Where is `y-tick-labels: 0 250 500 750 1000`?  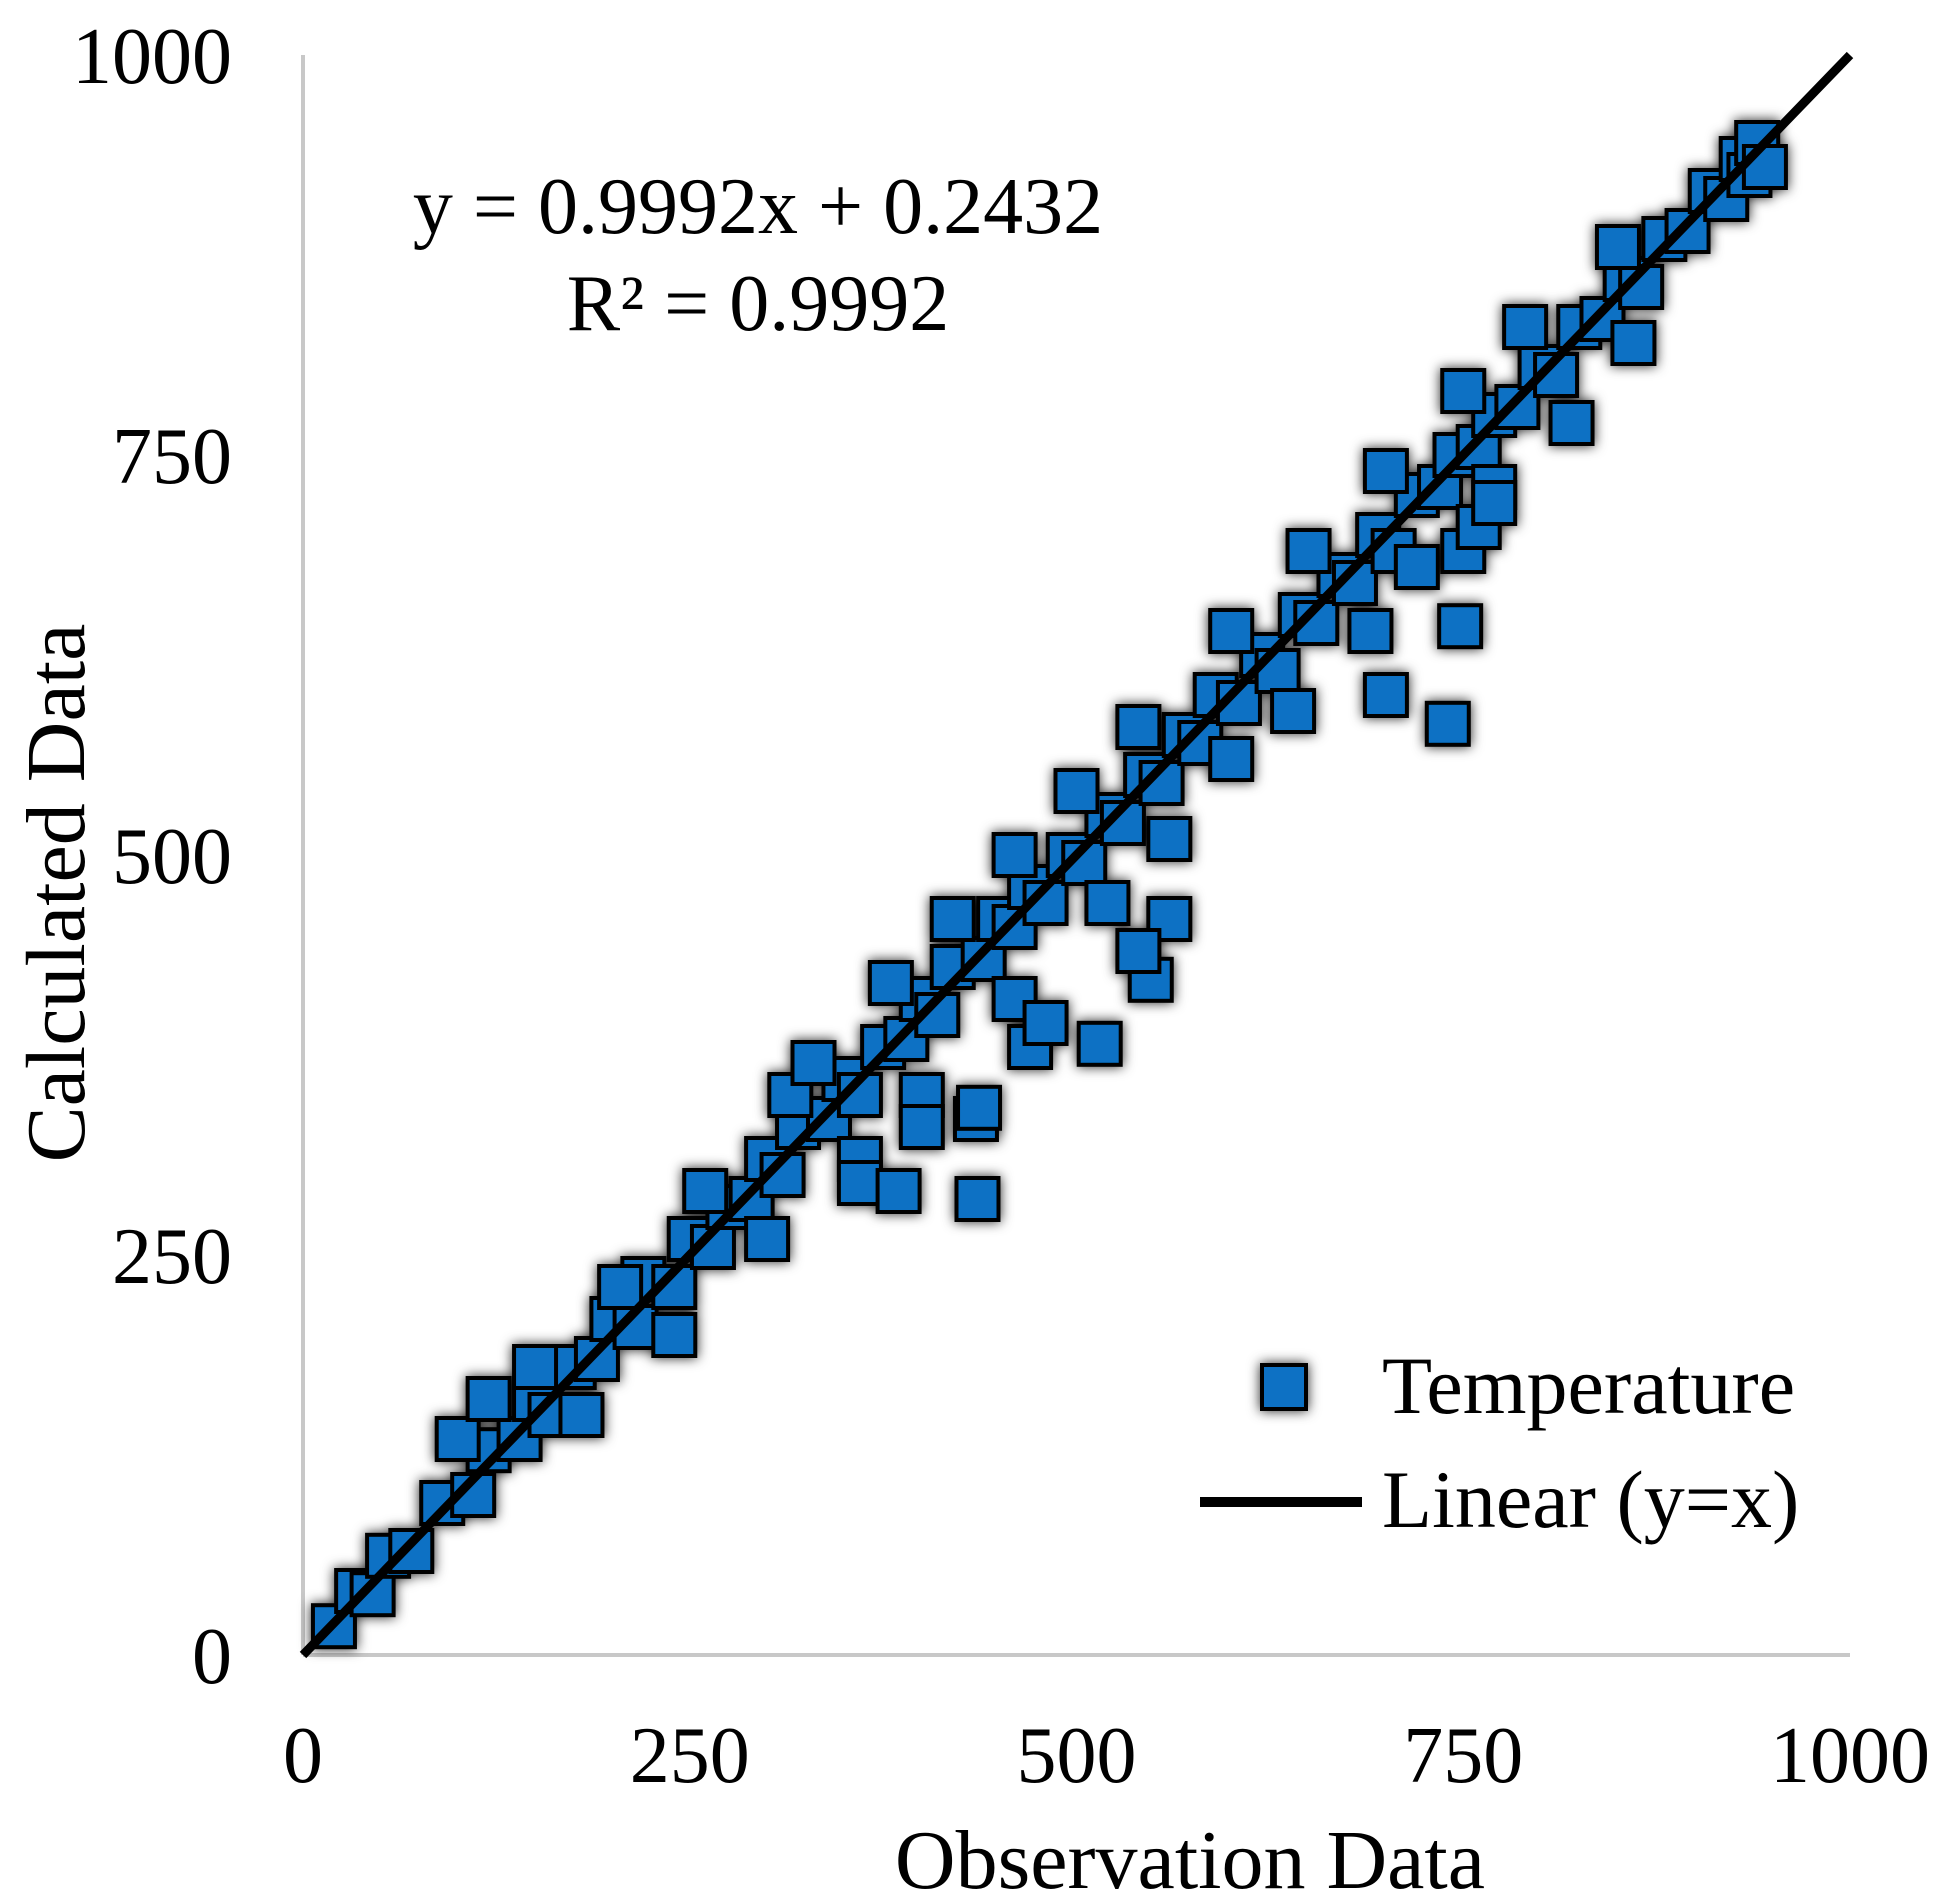
y-tick-labels: 0 250 500 750 1000 is located at coordinates (152, 857).